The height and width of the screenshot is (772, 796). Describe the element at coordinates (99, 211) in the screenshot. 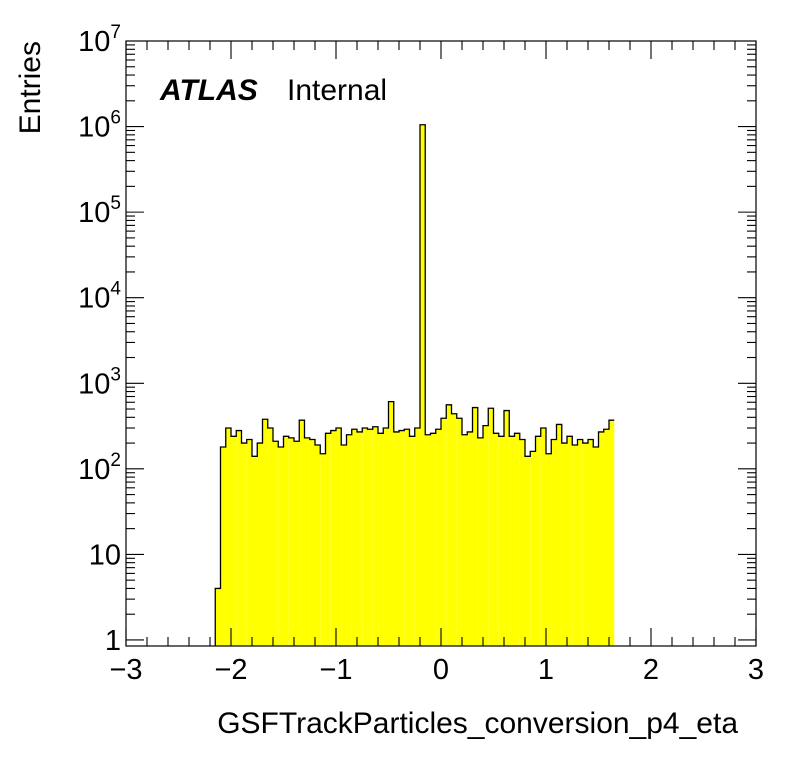

I see `y-tick-label: 10⁵` at that location.